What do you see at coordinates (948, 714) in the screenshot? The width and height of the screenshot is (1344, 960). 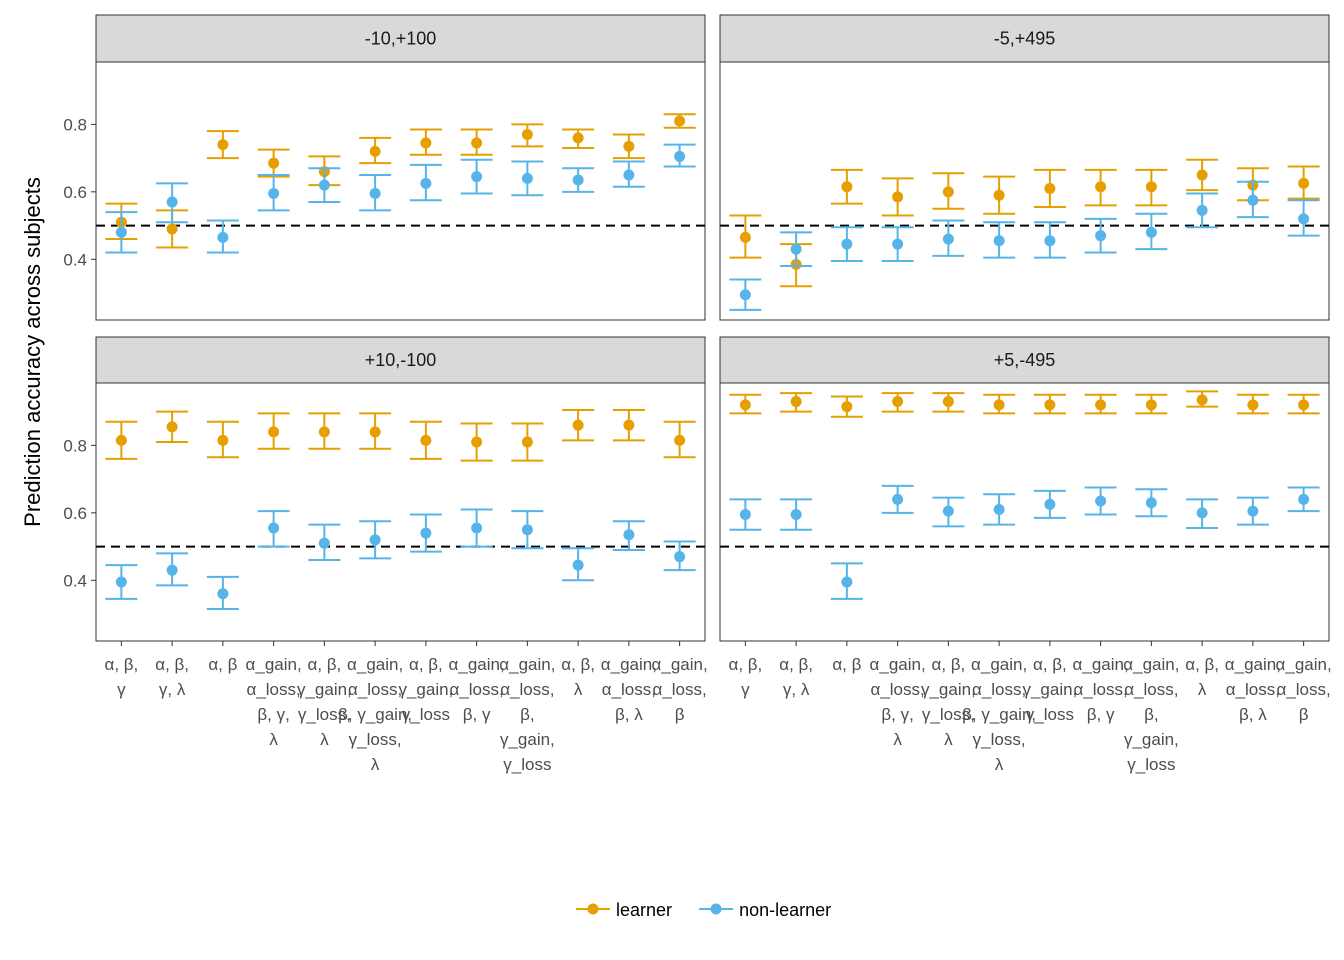 I see `x-tick-label-line: γ_loss,` at bounding box center [948, 714].